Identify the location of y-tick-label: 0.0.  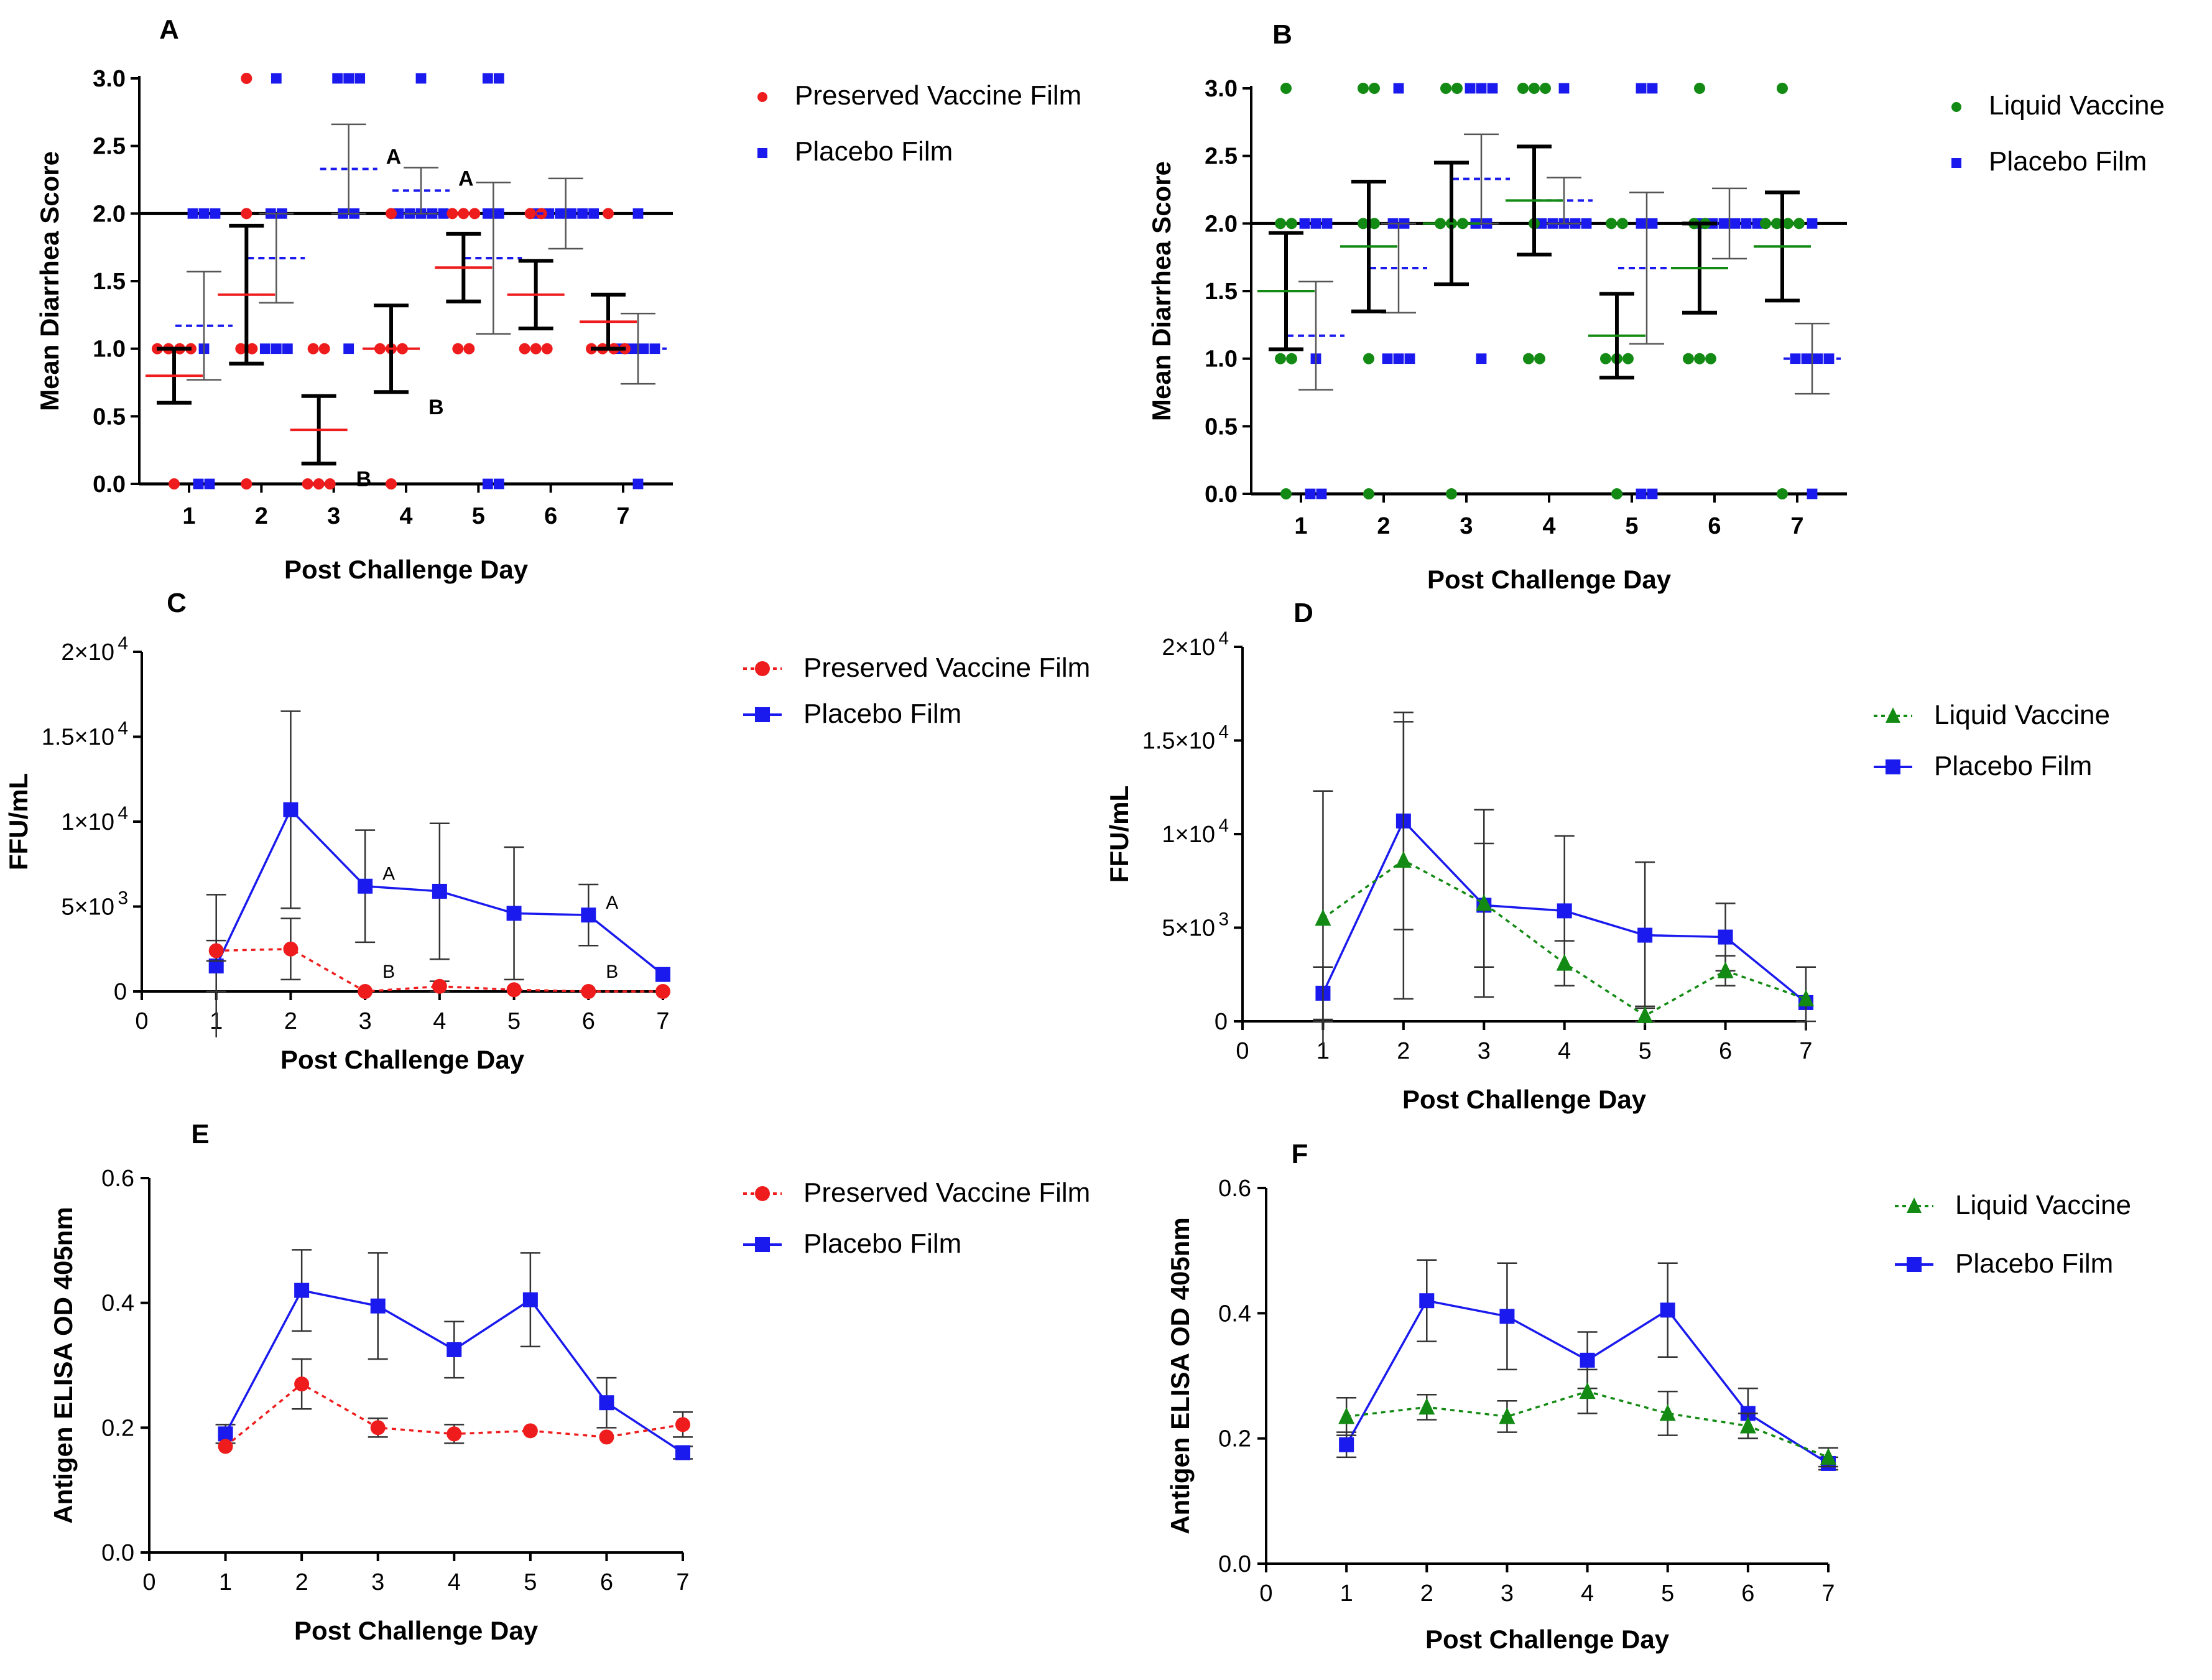
(117, 1553).